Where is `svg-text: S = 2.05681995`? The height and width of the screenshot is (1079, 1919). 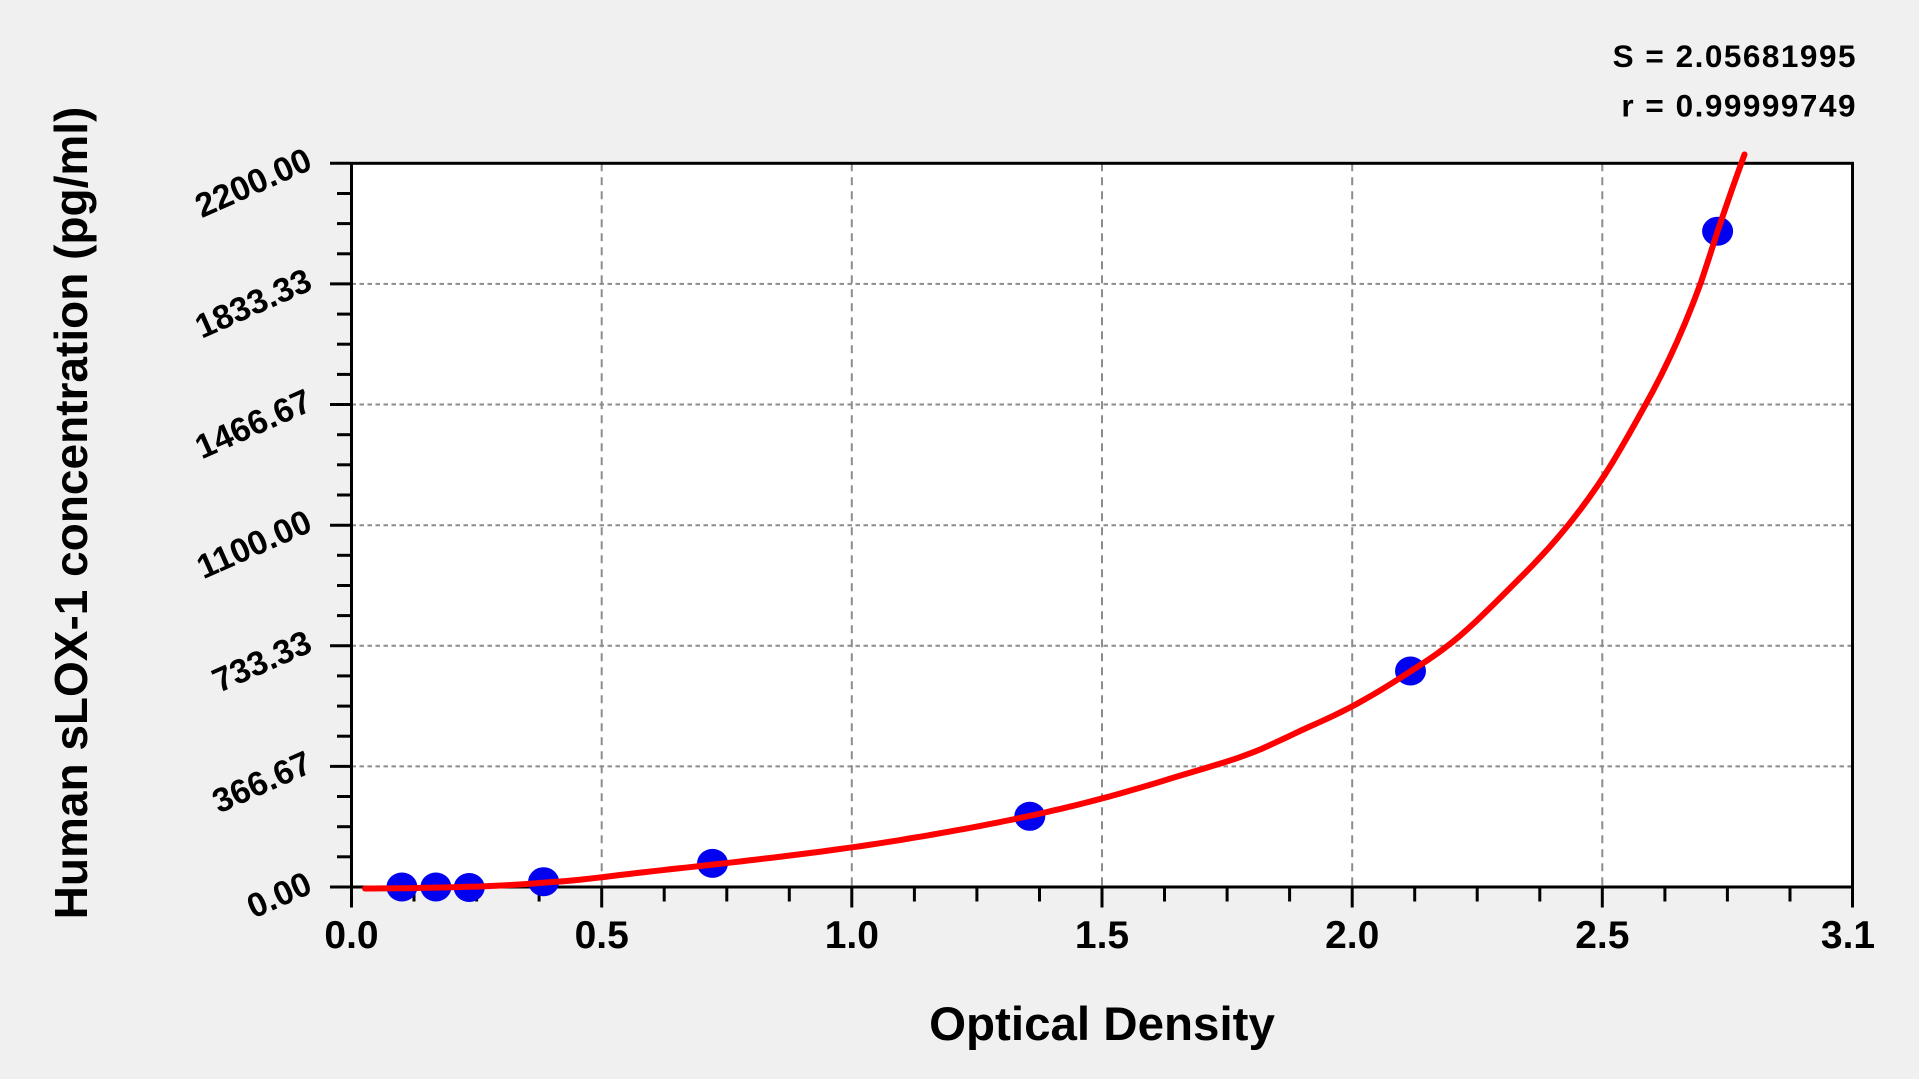 svg-text: S = 2.05681995 is located at coordinates (1735, 56).